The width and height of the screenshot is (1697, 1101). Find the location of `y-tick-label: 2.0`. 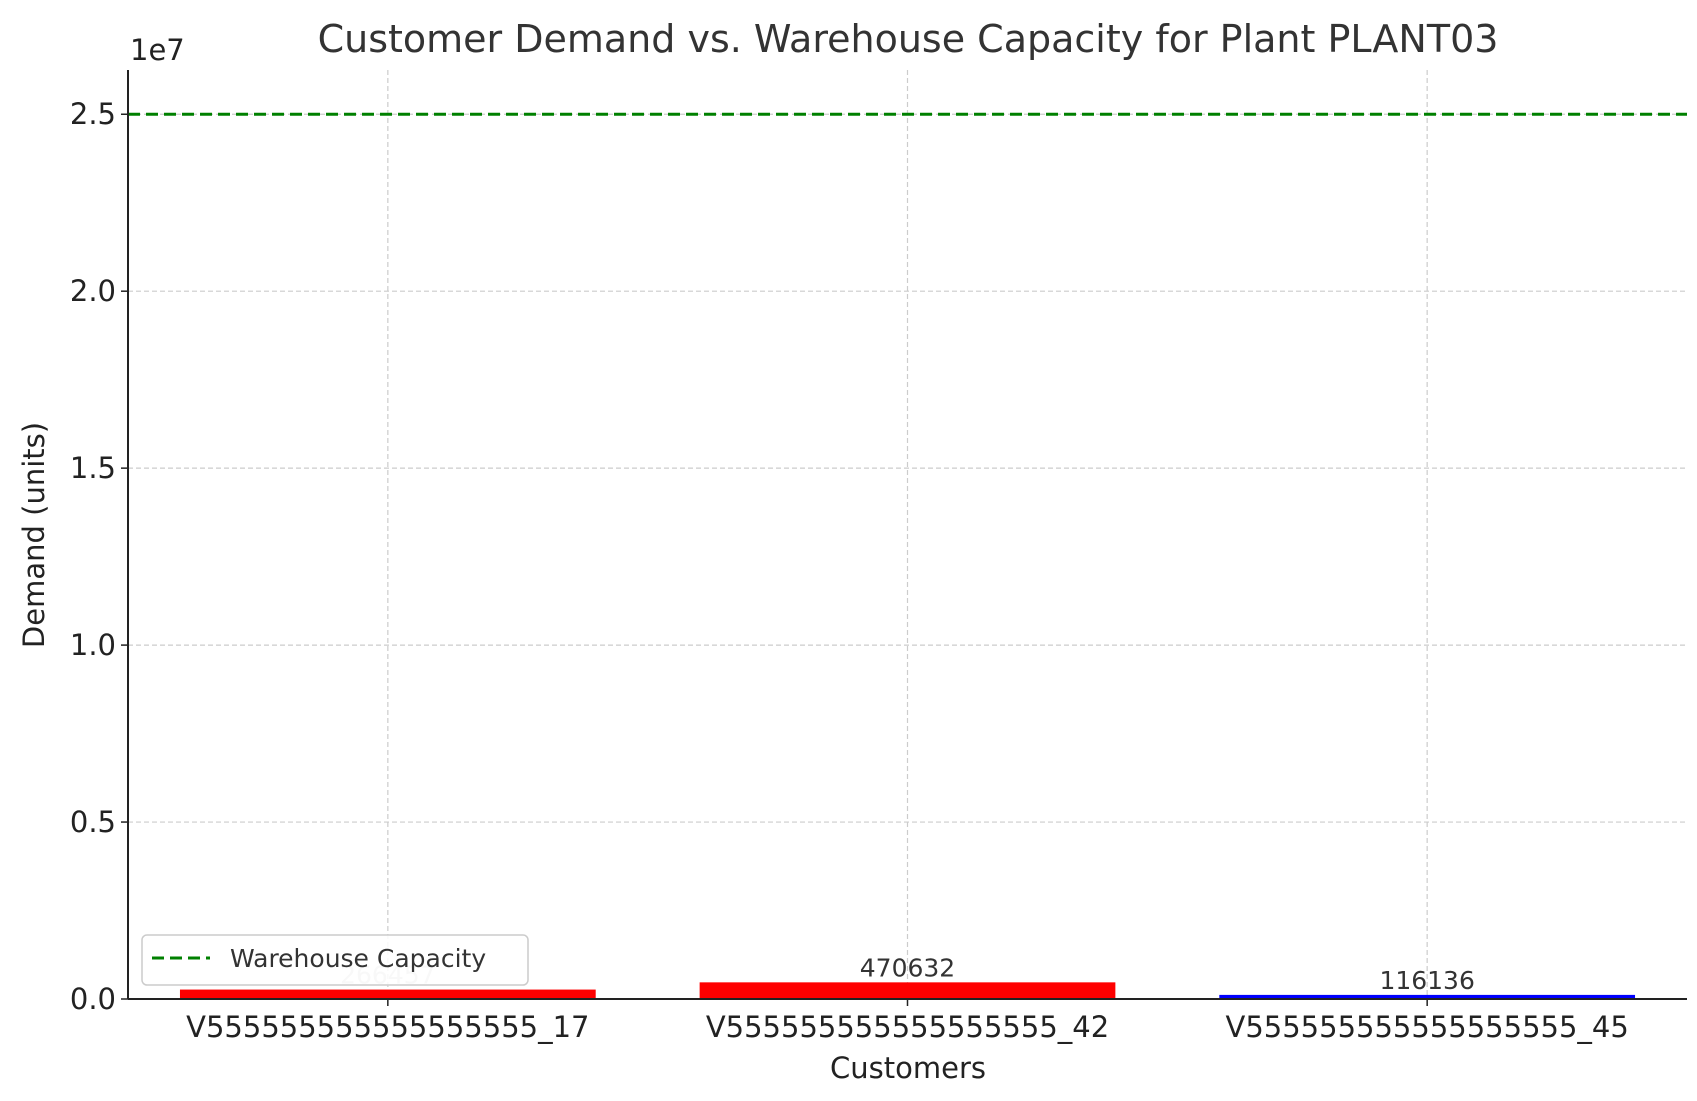

y-tick-label: 2.0 is located at coordinates (93, 291).